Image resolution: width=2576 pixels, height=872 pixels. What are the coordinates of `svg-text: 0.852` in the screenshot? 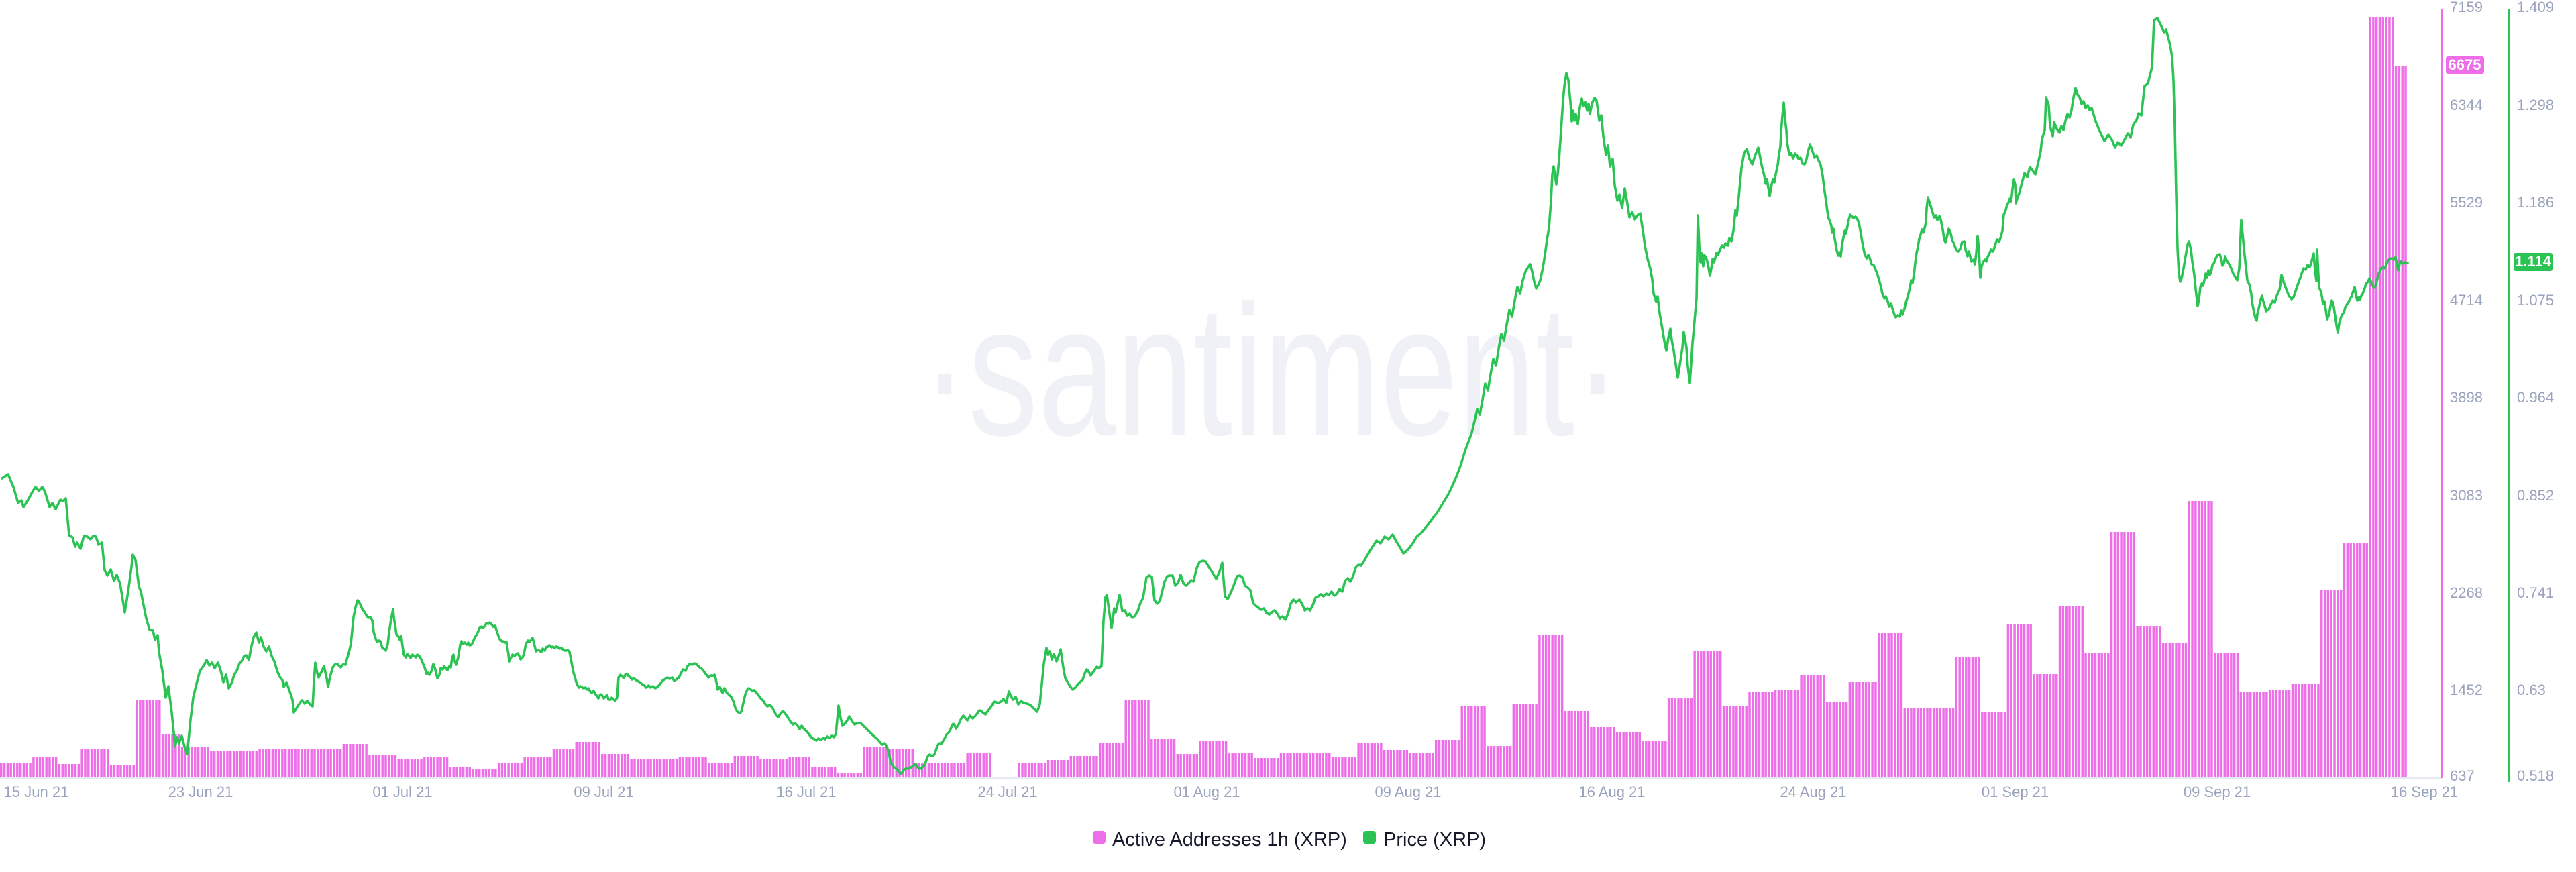 It's located at (2535, 495).